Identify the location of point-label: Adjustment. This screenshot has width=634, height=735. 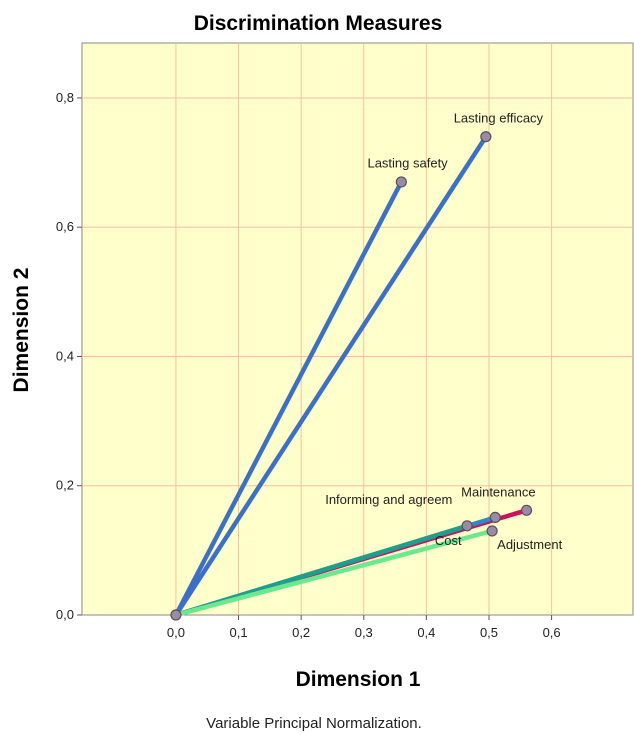
(529, 544).